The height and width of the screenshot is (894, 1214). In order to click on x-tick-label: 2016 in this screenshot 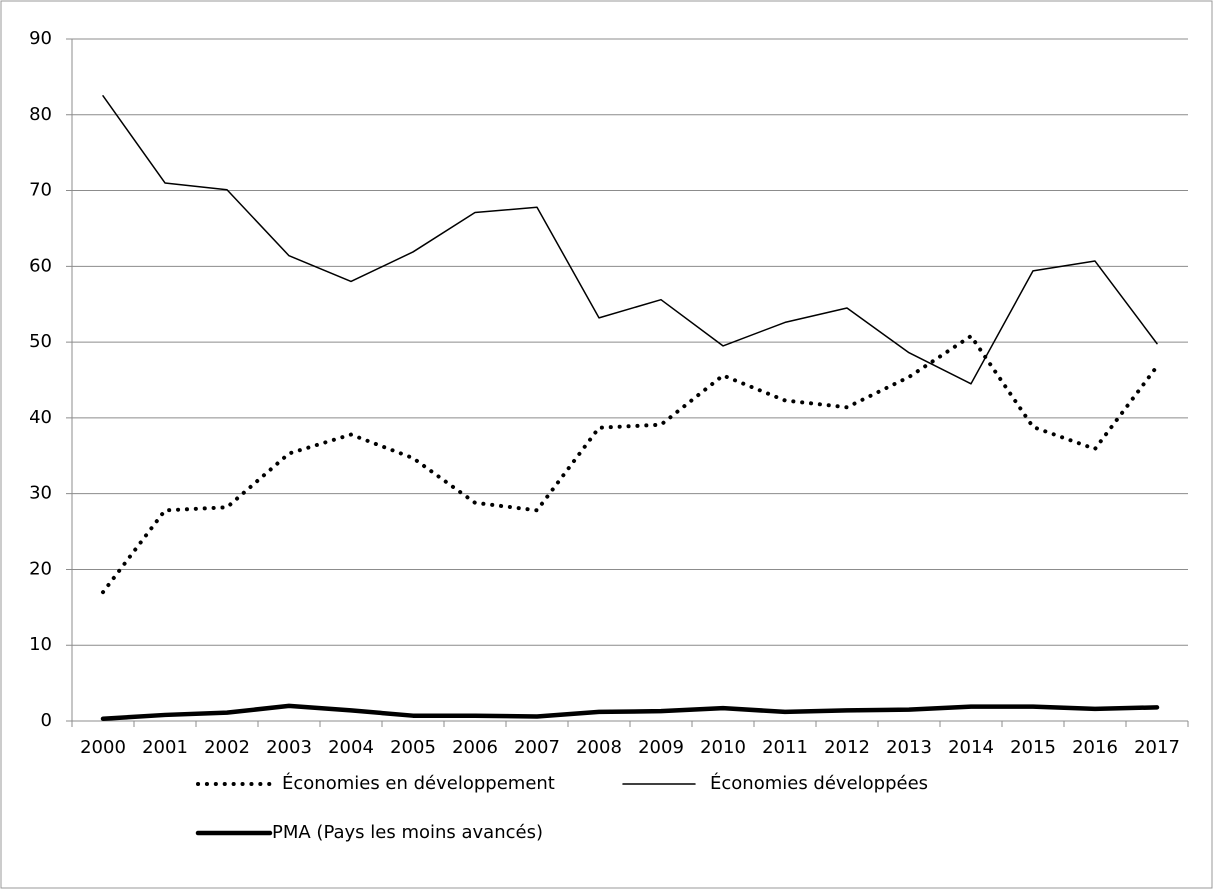, I will do `click(1095, 747)`.